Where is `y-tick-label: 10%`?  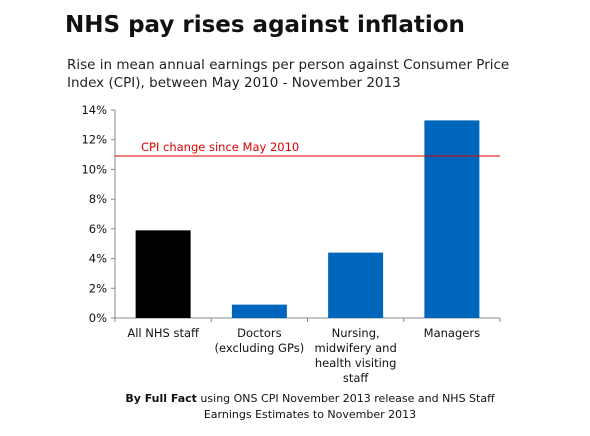 y-tick-label: 10% is located at coordinates (94, 169).